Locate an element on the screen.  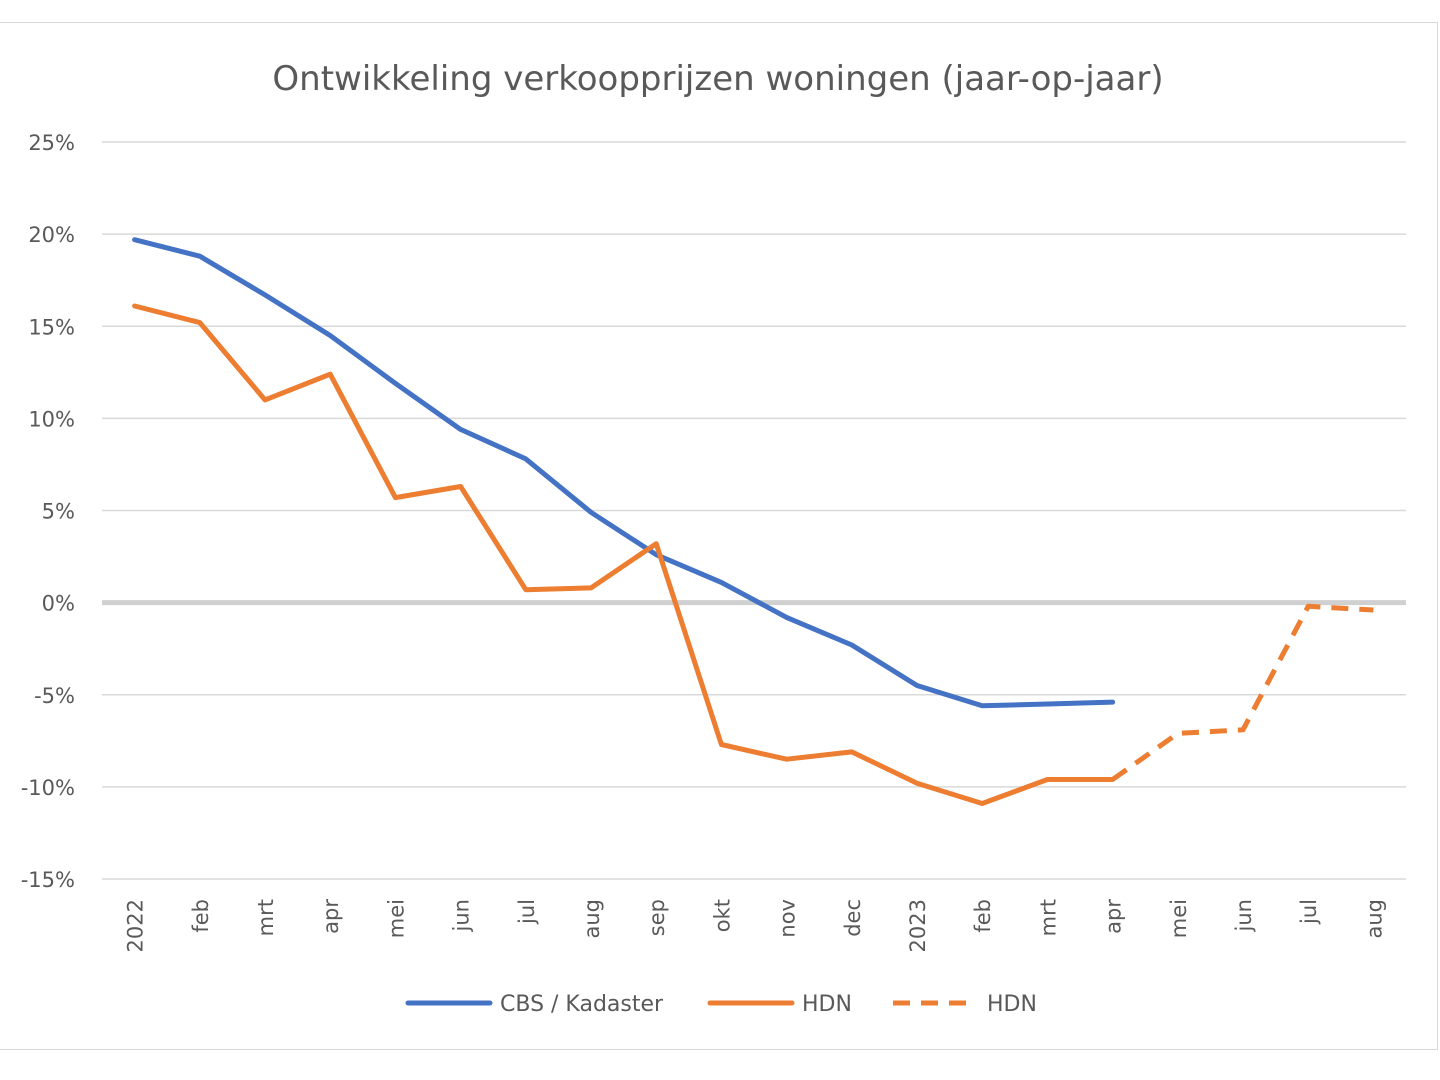
legend-label-1: HDN is located at coordinates (827, 1004).